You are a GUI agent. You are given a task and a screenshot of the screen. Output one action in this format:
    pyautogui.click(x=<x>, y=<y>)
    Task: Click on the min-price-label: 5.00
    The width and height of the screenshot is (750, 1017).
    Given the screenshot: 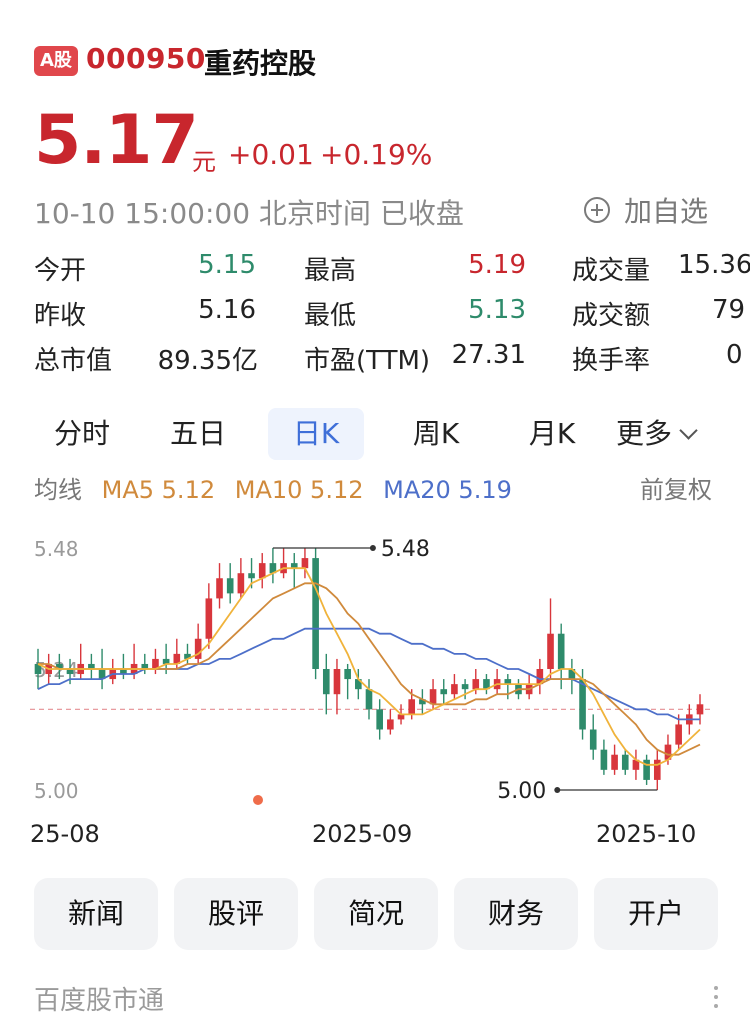 What is the action you would take?
    pyautogui.click(x=521, y=791)
    